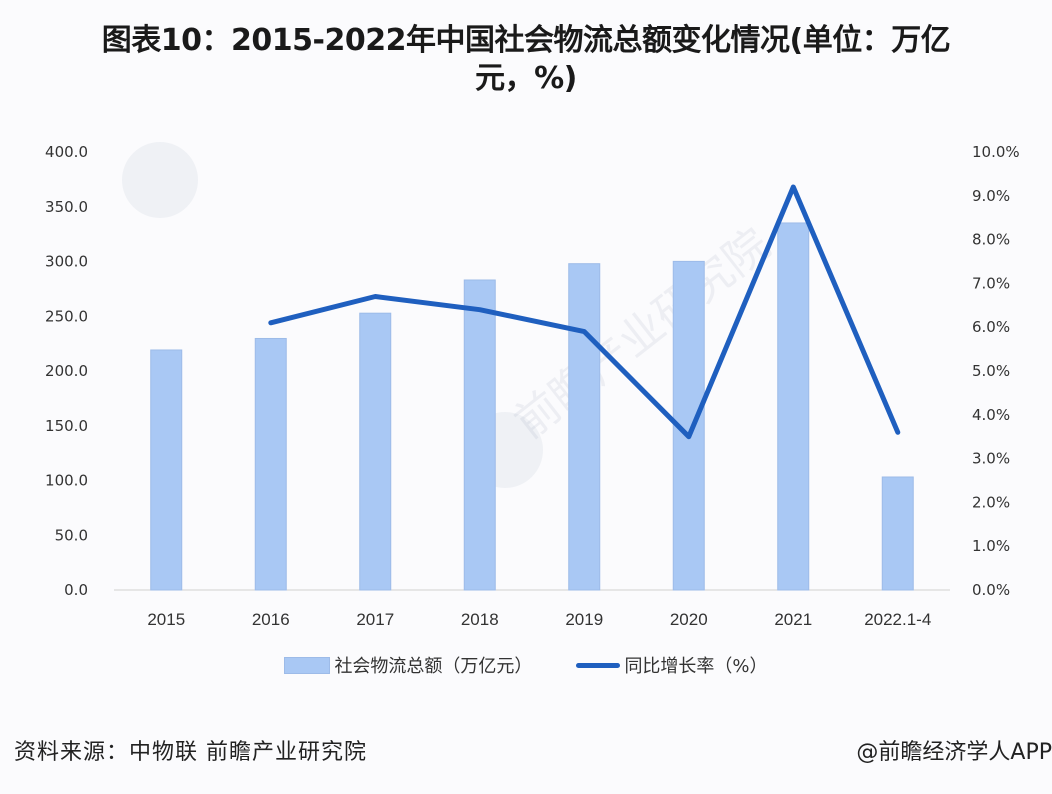 The width and height of the screenshot is (1052, 794). Describe the element at coordinates (526, 60) in the screenshot. I see `chart-title: 图表10：2015-2022年中国社会物流总额变化情况(单位：万亿 元，%)` at that location.